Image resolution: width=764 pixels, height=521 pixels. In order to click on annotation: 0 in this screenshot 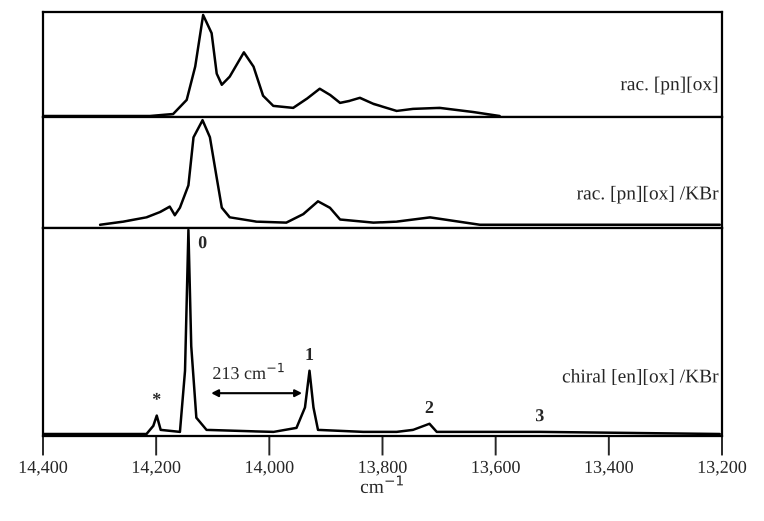, I will do `click(202, 242)`.